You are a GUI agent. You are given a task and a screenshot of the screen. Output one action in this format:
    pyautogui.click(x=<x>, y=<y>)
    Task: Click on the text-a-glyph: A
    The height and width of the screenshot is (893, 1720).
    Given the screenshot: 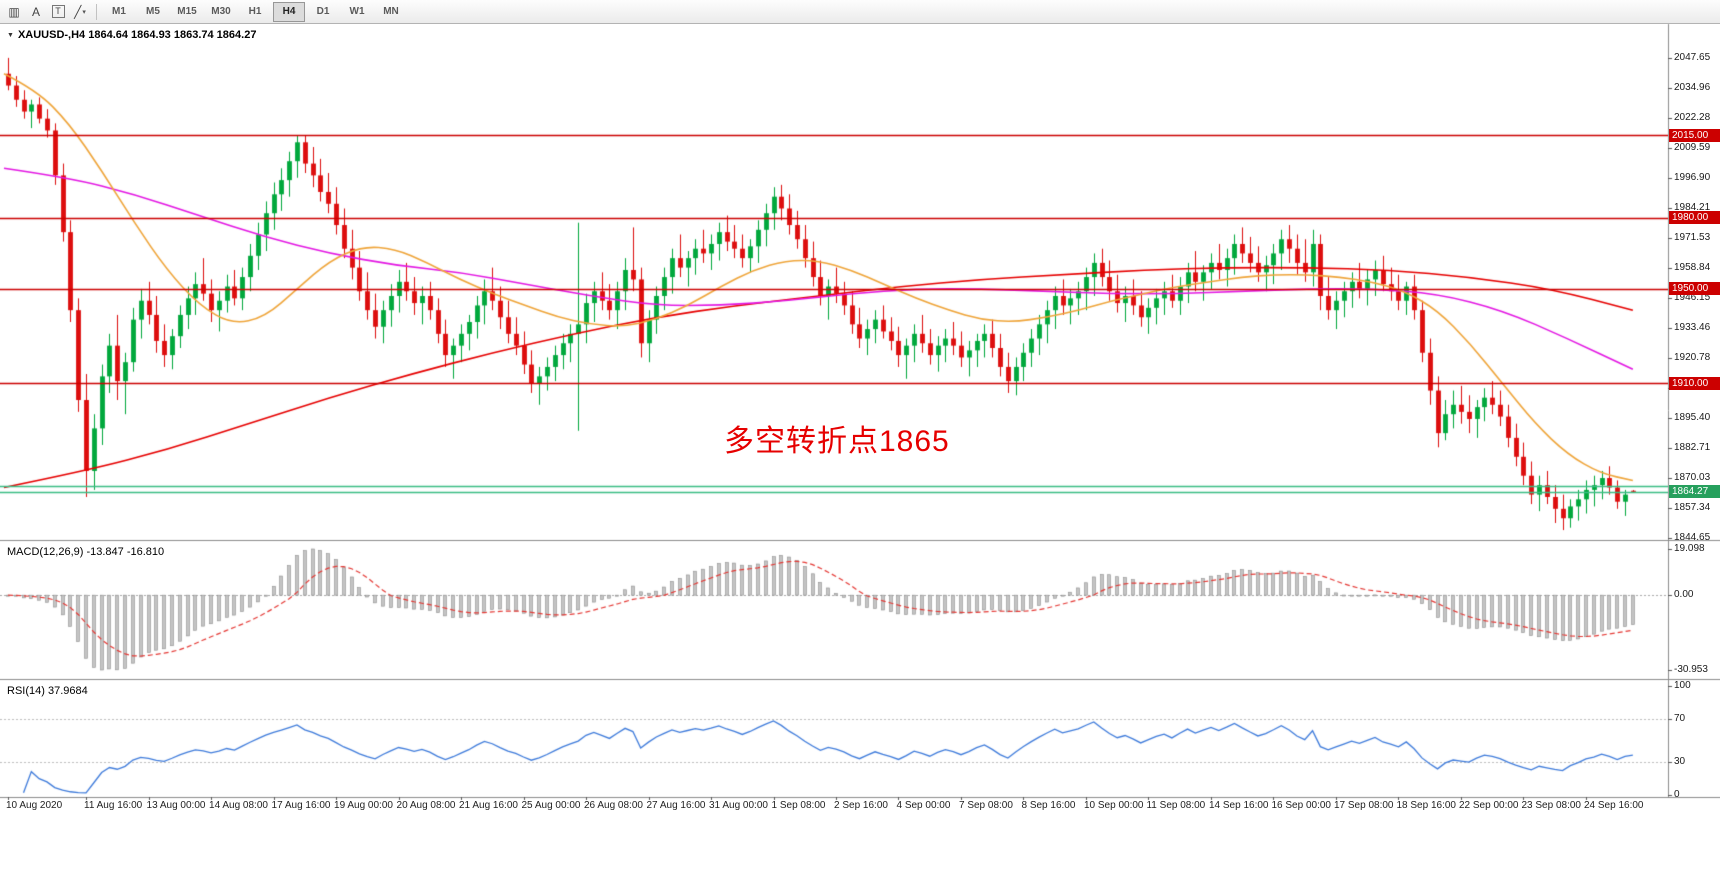 What is the action you would take?
    pyautogui.click(x=35, y=11)
    